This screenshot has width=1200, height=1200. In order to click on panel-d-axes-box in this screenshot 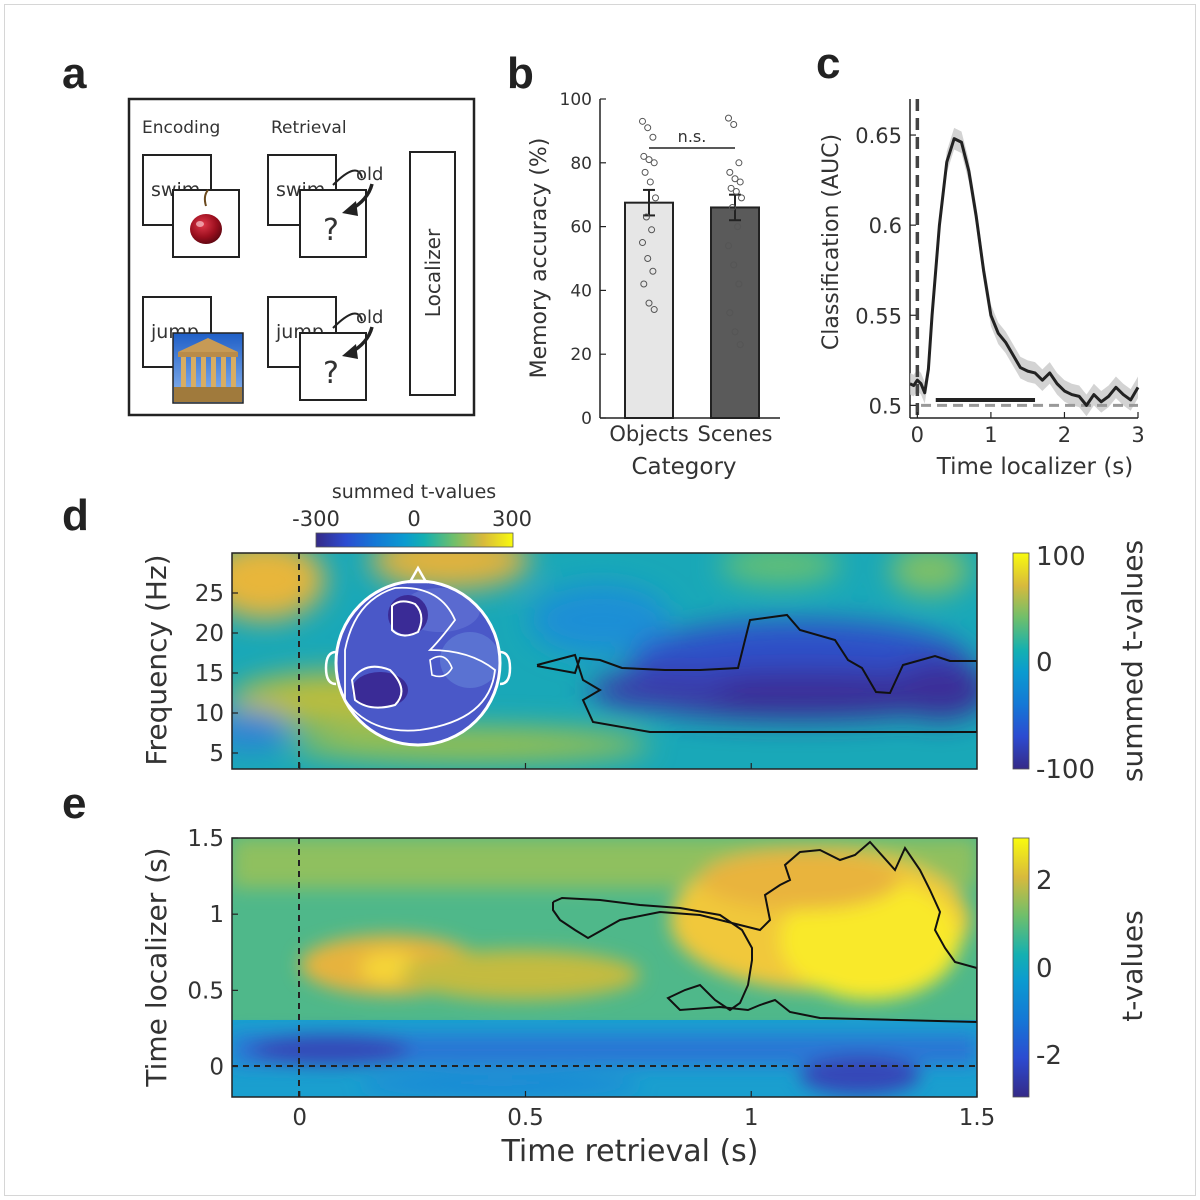, I will do `click(604, 661)`.